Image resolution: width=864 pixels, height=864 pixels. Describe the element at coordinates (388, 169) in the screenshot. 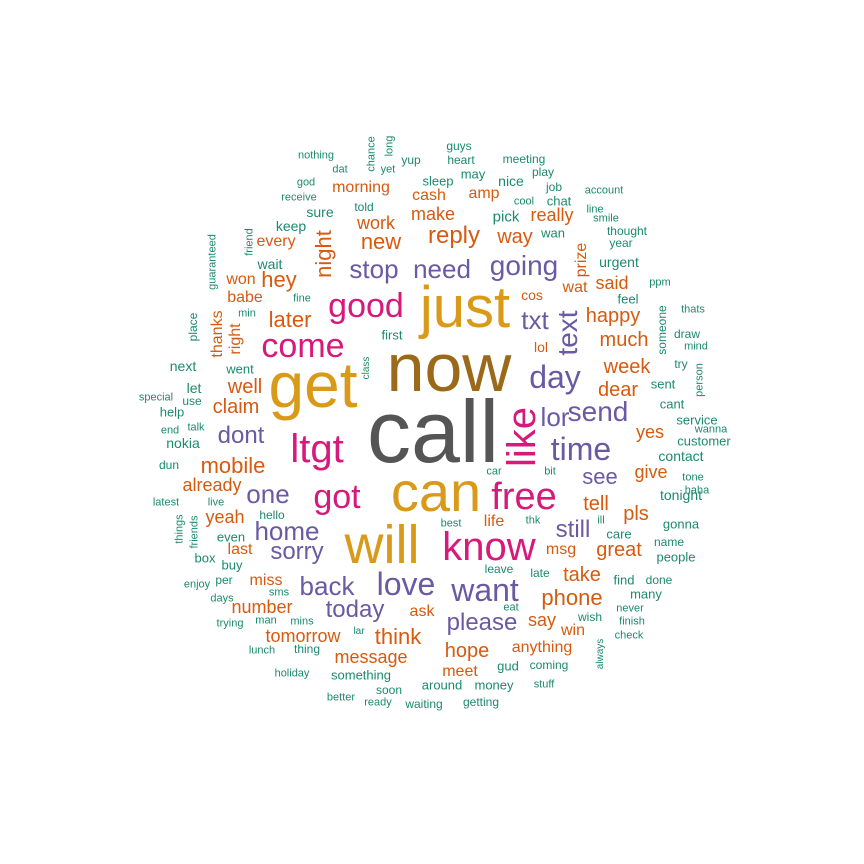

I see `word-yet: yet` at that location.